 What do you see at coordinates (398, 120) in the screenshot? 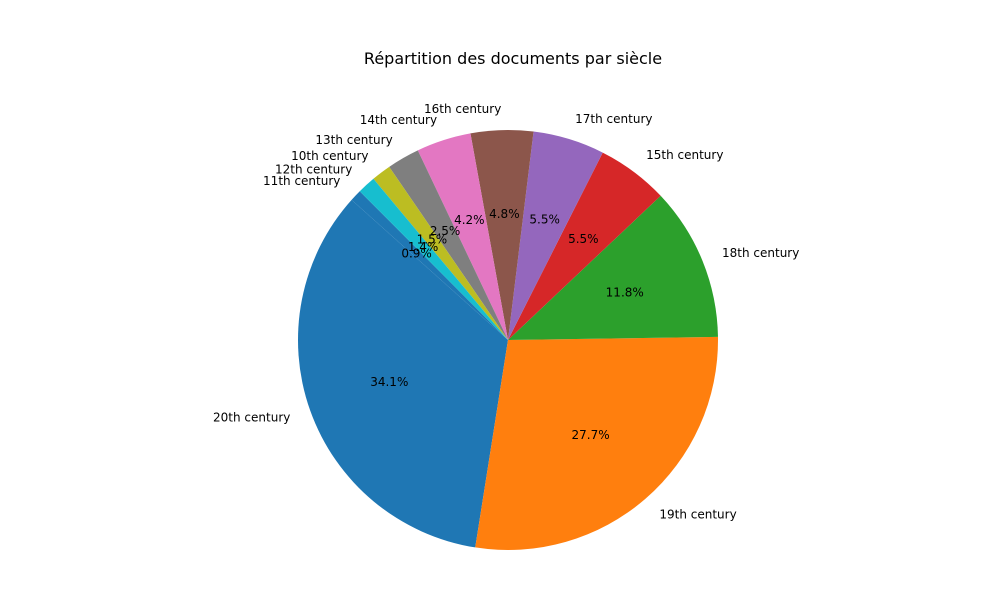
I see `category-label-14th-century: 14th century` at bounding box center [398, 120].